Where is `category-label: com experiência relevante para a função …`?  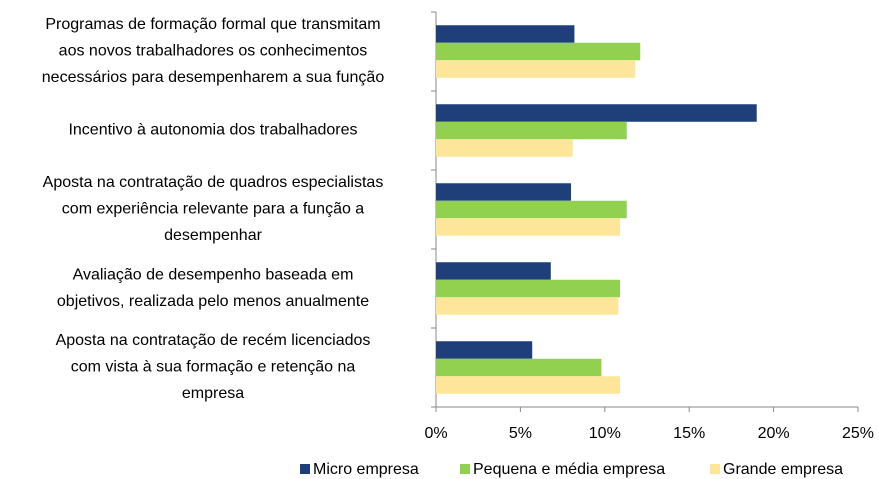 category-label: com experiência relevante para a função … is located at coordinates (213, 209).